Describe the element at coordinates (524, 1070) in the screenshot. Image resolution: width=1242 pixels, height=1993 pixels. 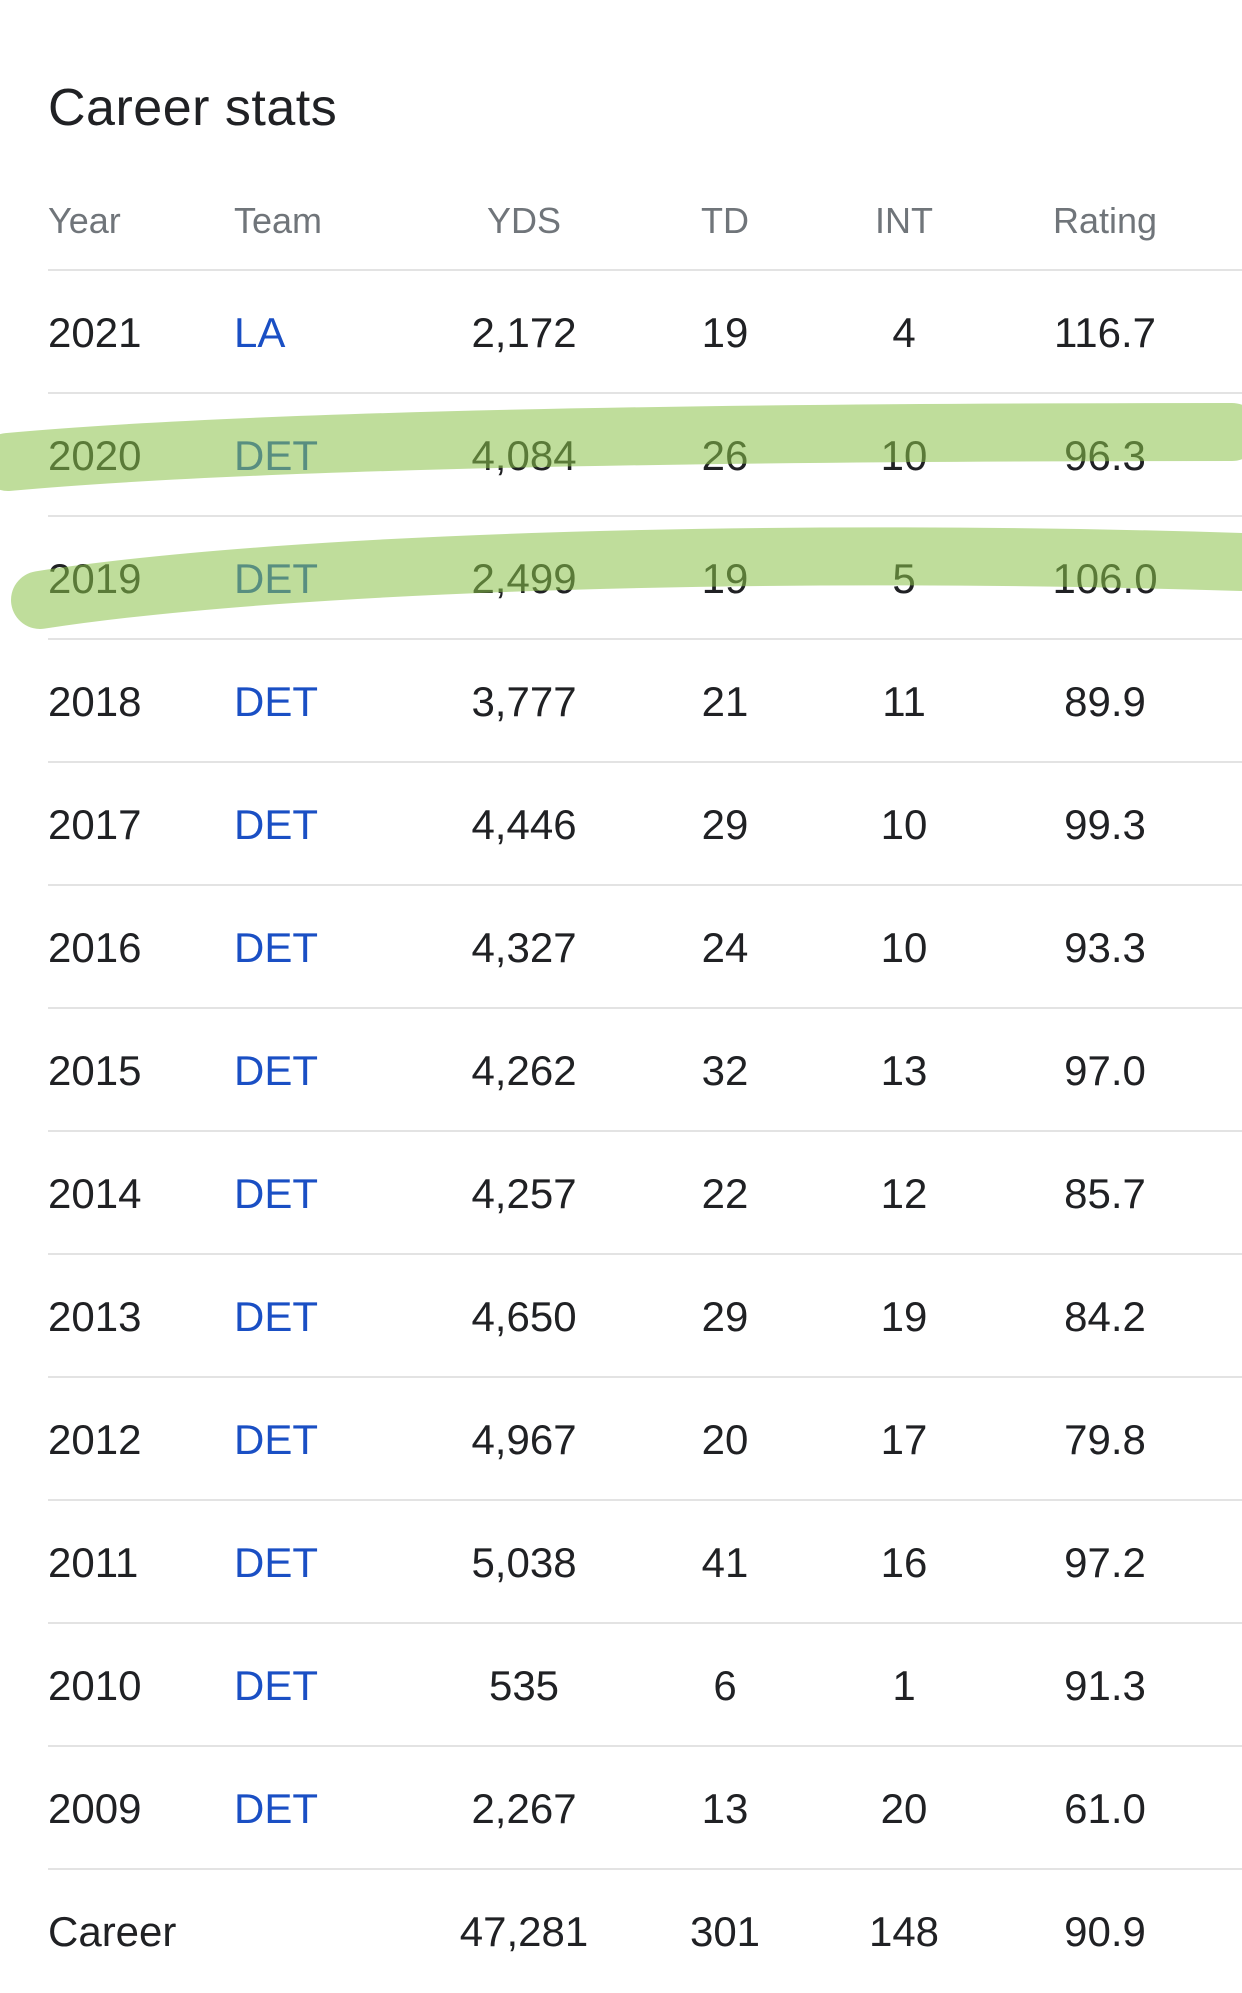
I see `yds-cell-value: 4,262` at that location.